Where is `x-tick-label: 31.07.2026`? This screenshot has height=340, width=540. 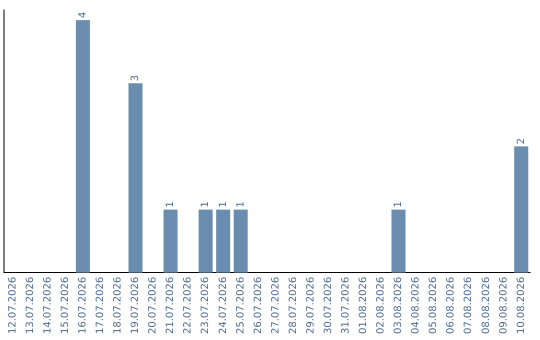
x-tick-label: 31.07.2026 is located at coordinates (346, 305).